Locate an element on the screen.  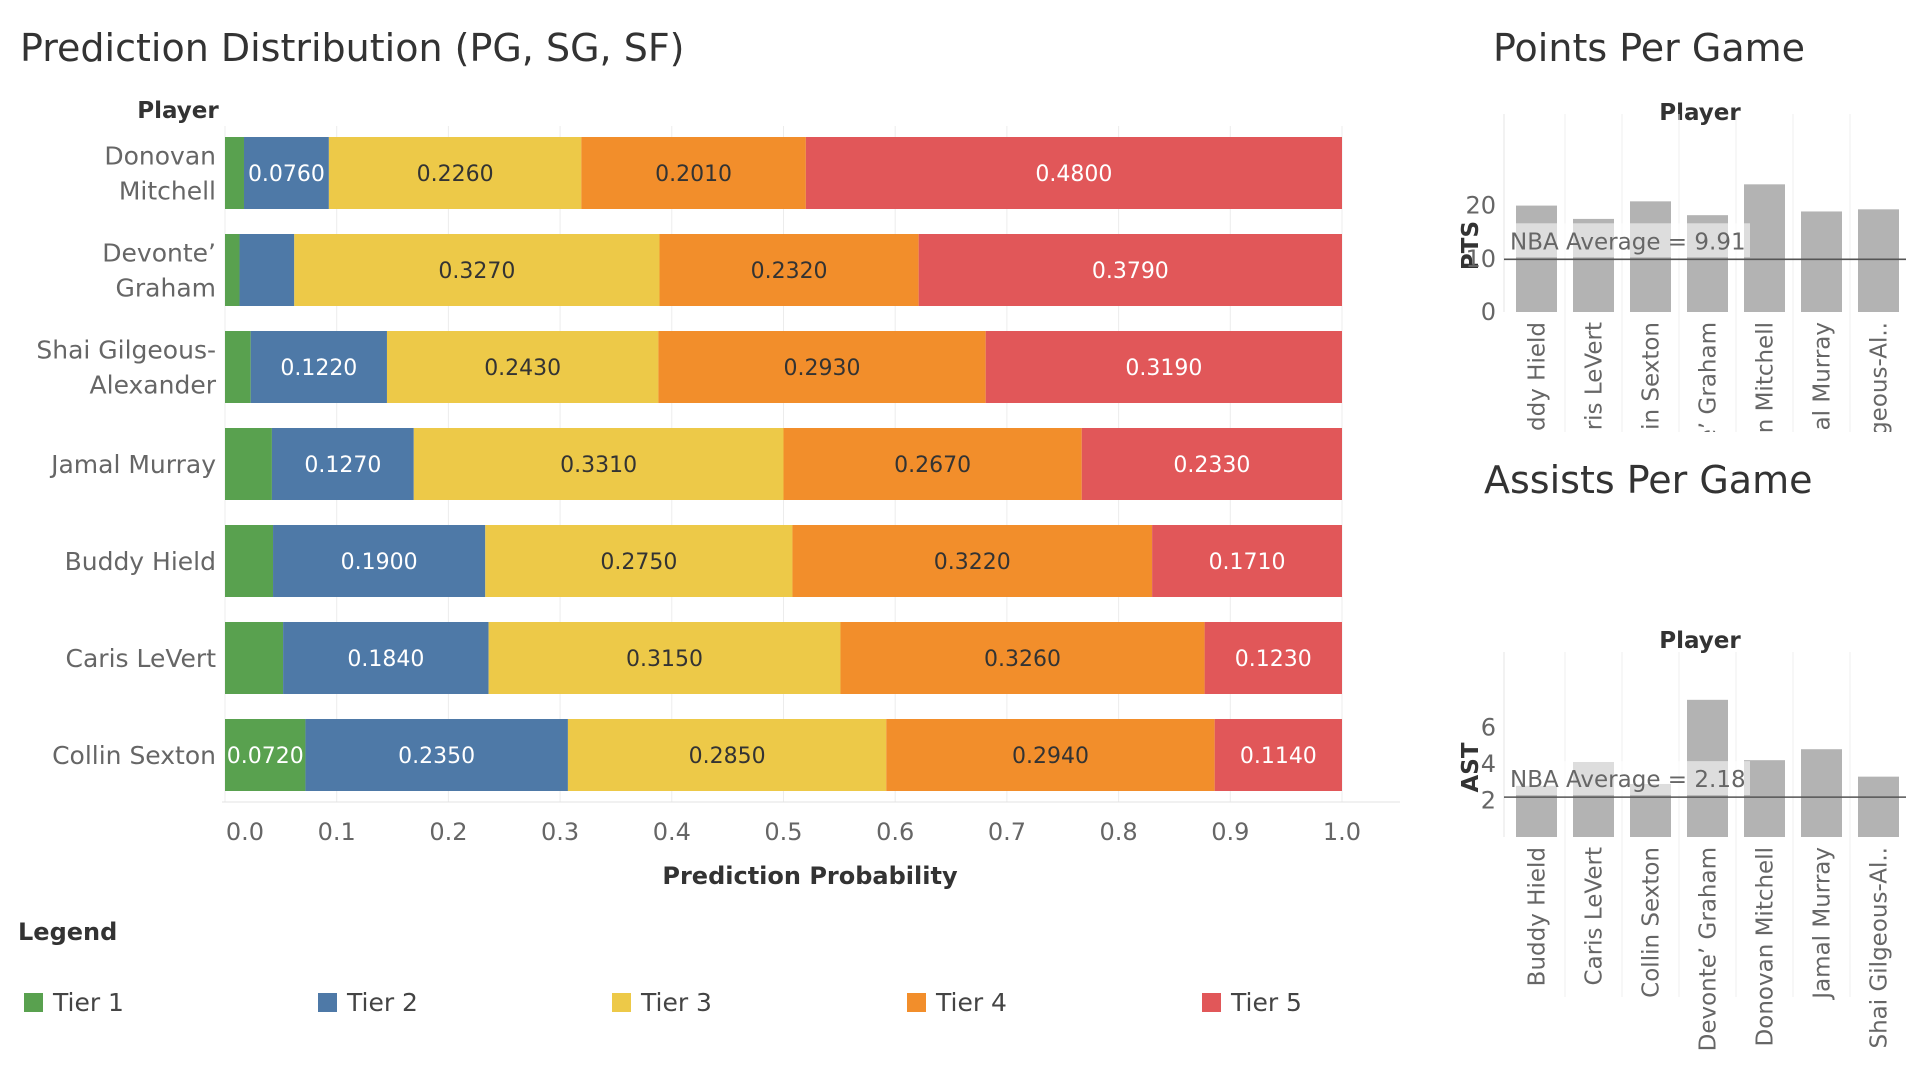
legend-item-tier-1: Tier 1 is located at coordinates (74, 1002).